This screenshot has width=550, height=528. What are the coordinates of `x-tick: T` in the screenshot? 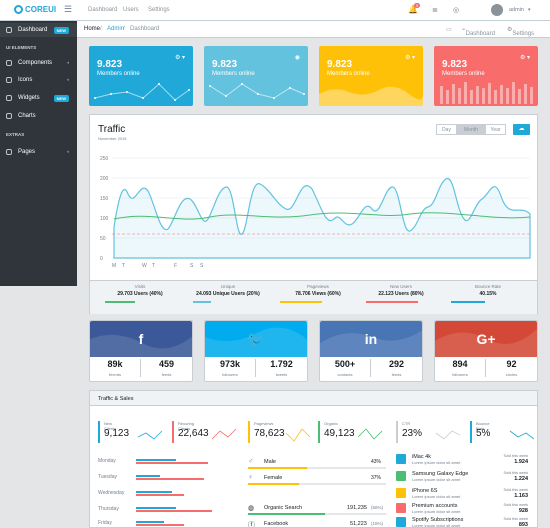 It's located at (123, 266).